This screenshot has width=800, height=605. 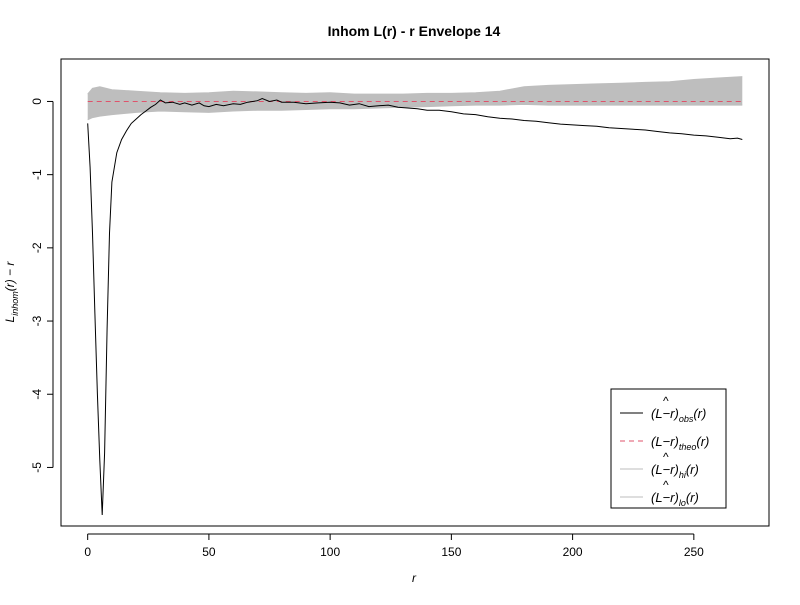 I want to click on x-tick-label: 250, so click(x=694, y=552).